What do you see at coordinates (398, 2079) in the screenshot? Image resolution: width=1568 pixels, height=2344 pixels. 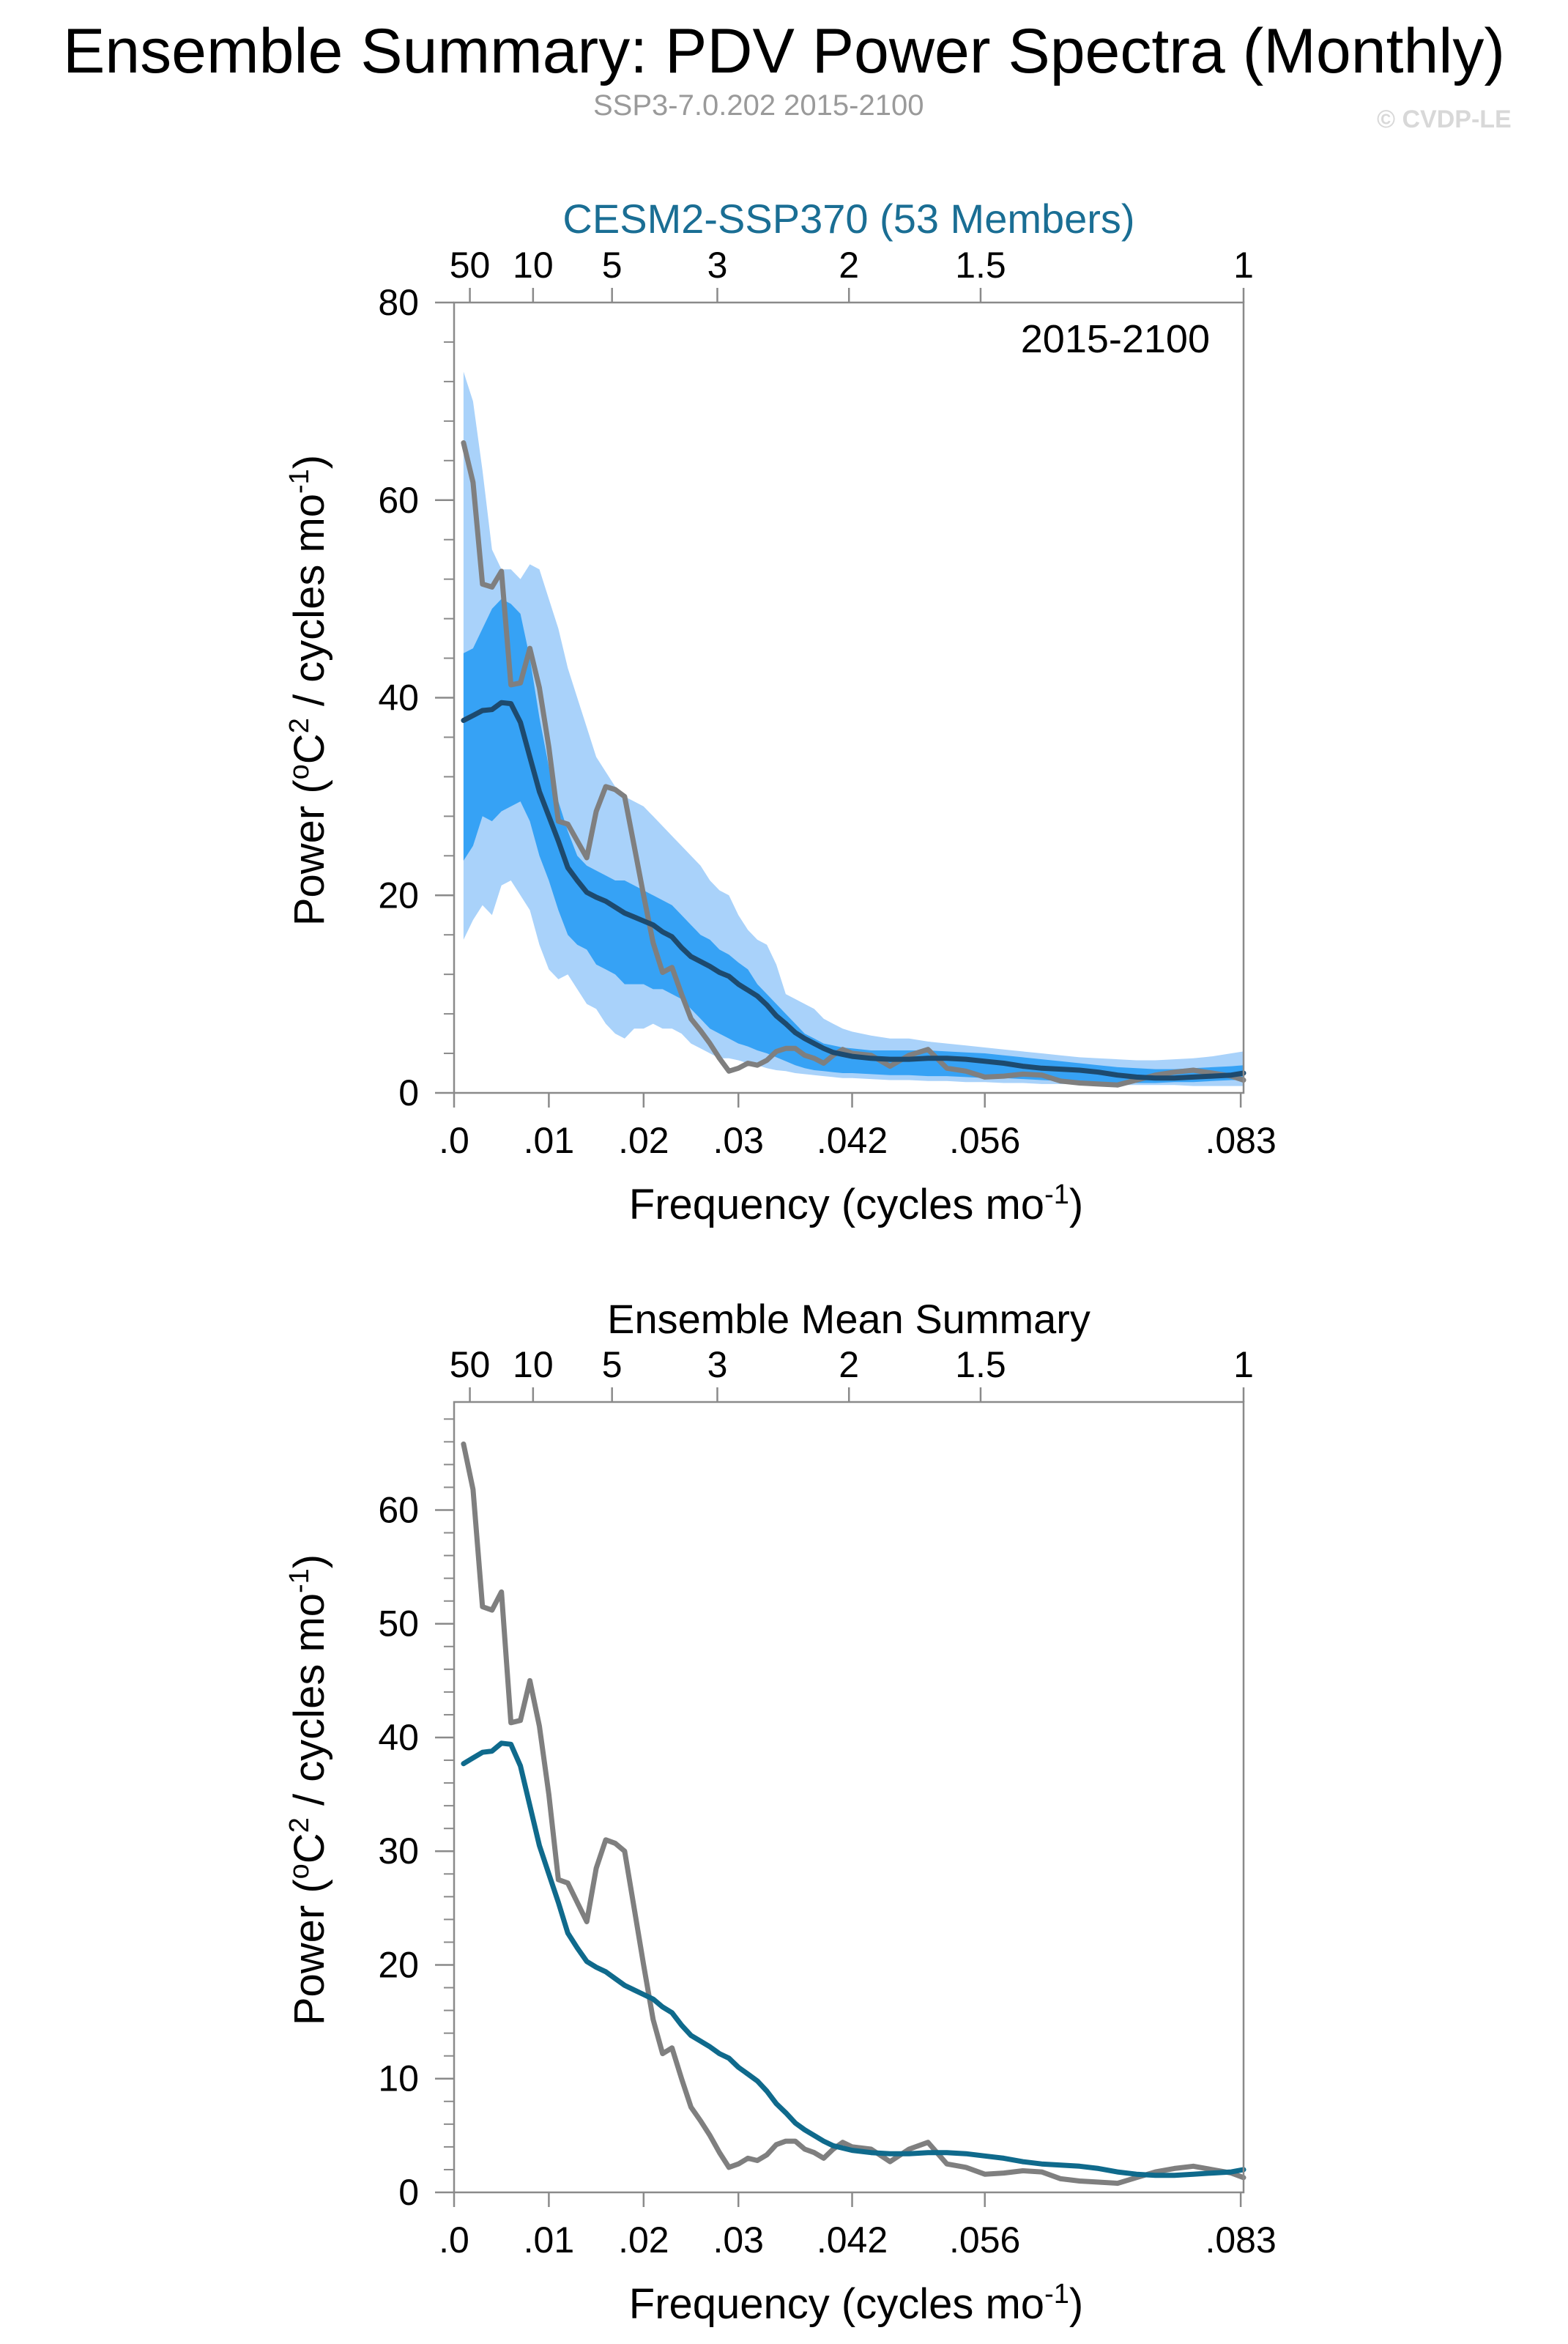 I see `y-tick-label: 10` at bounding box center [398, 2079].